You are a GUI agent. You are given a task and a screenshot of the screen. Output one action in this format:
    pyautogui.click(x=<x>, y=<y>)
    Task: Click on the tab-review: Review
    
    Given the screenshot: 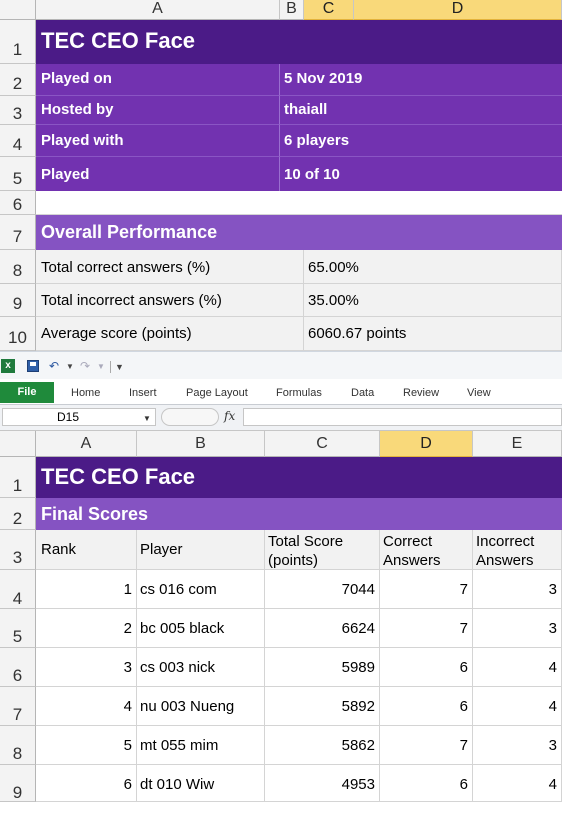 What is the action you would take?
    pyautogui.click(x=421, y=393)
    